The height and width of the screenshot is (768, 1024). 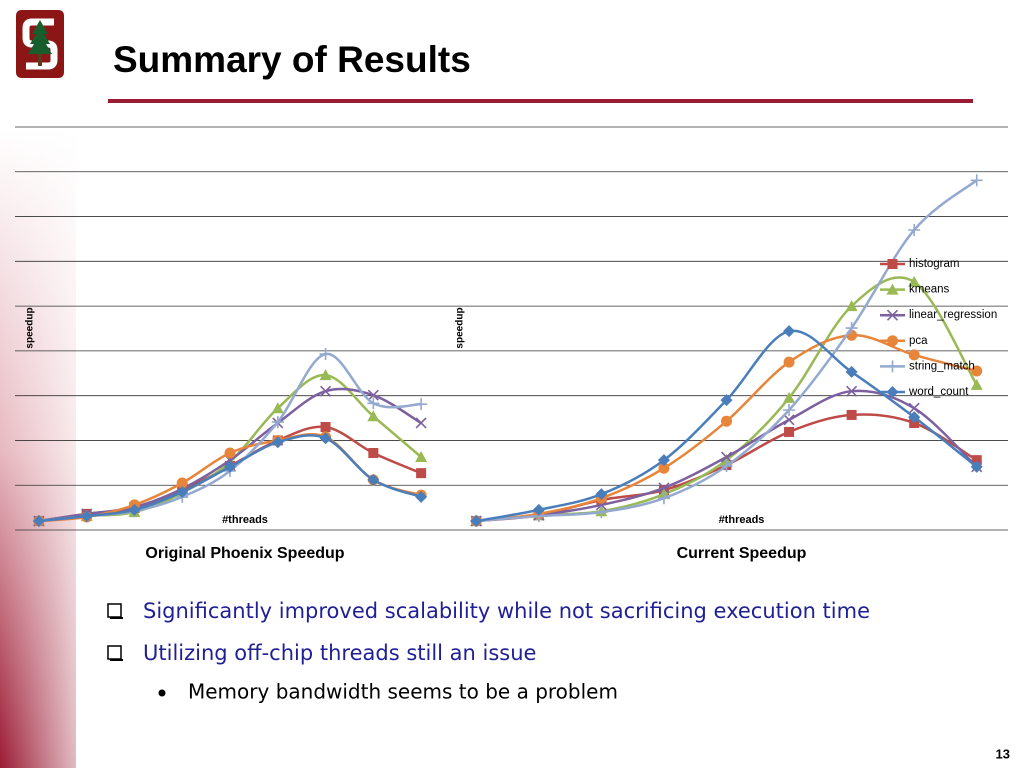 What do you see at coordinates (1003, 753) in the screenshot?
I see `page-number: 13` at bounding box center [1003, 753].